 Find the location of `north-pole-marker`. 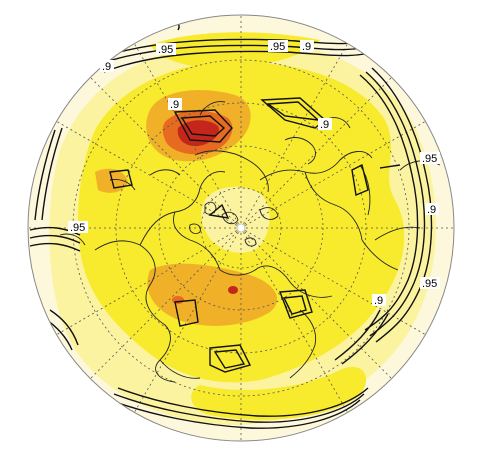

north-pole-marker is located at coordinates (241, 228).